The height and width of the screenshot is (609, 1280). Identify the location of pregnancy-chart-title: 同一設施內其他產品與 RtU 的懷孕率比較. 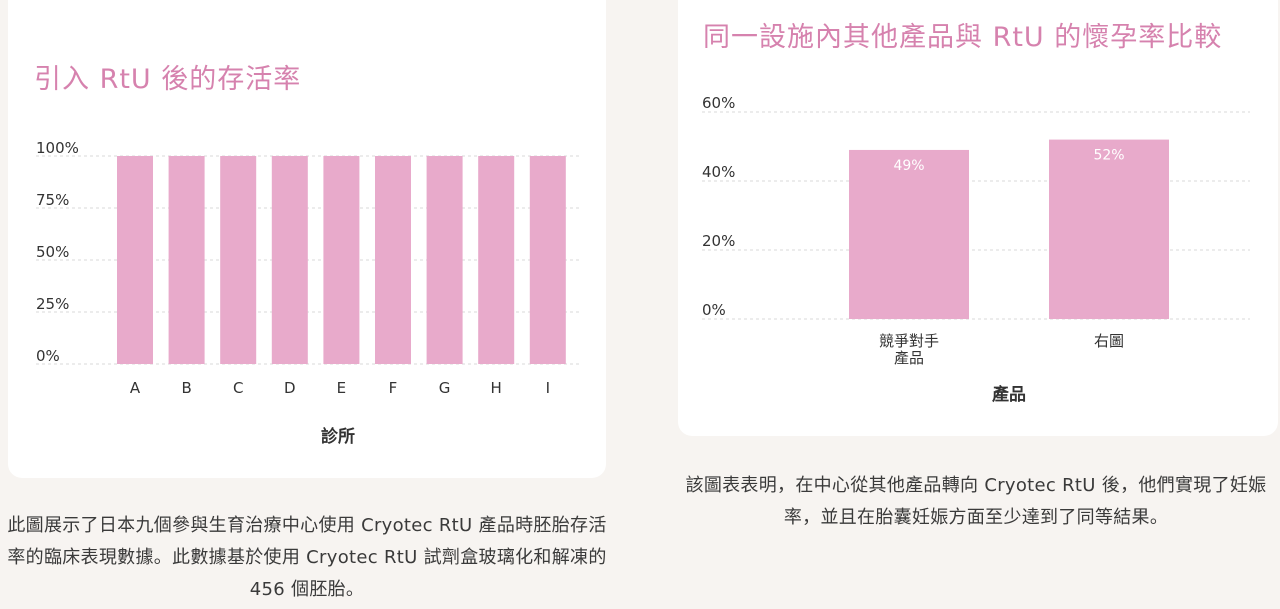
(963, 37).